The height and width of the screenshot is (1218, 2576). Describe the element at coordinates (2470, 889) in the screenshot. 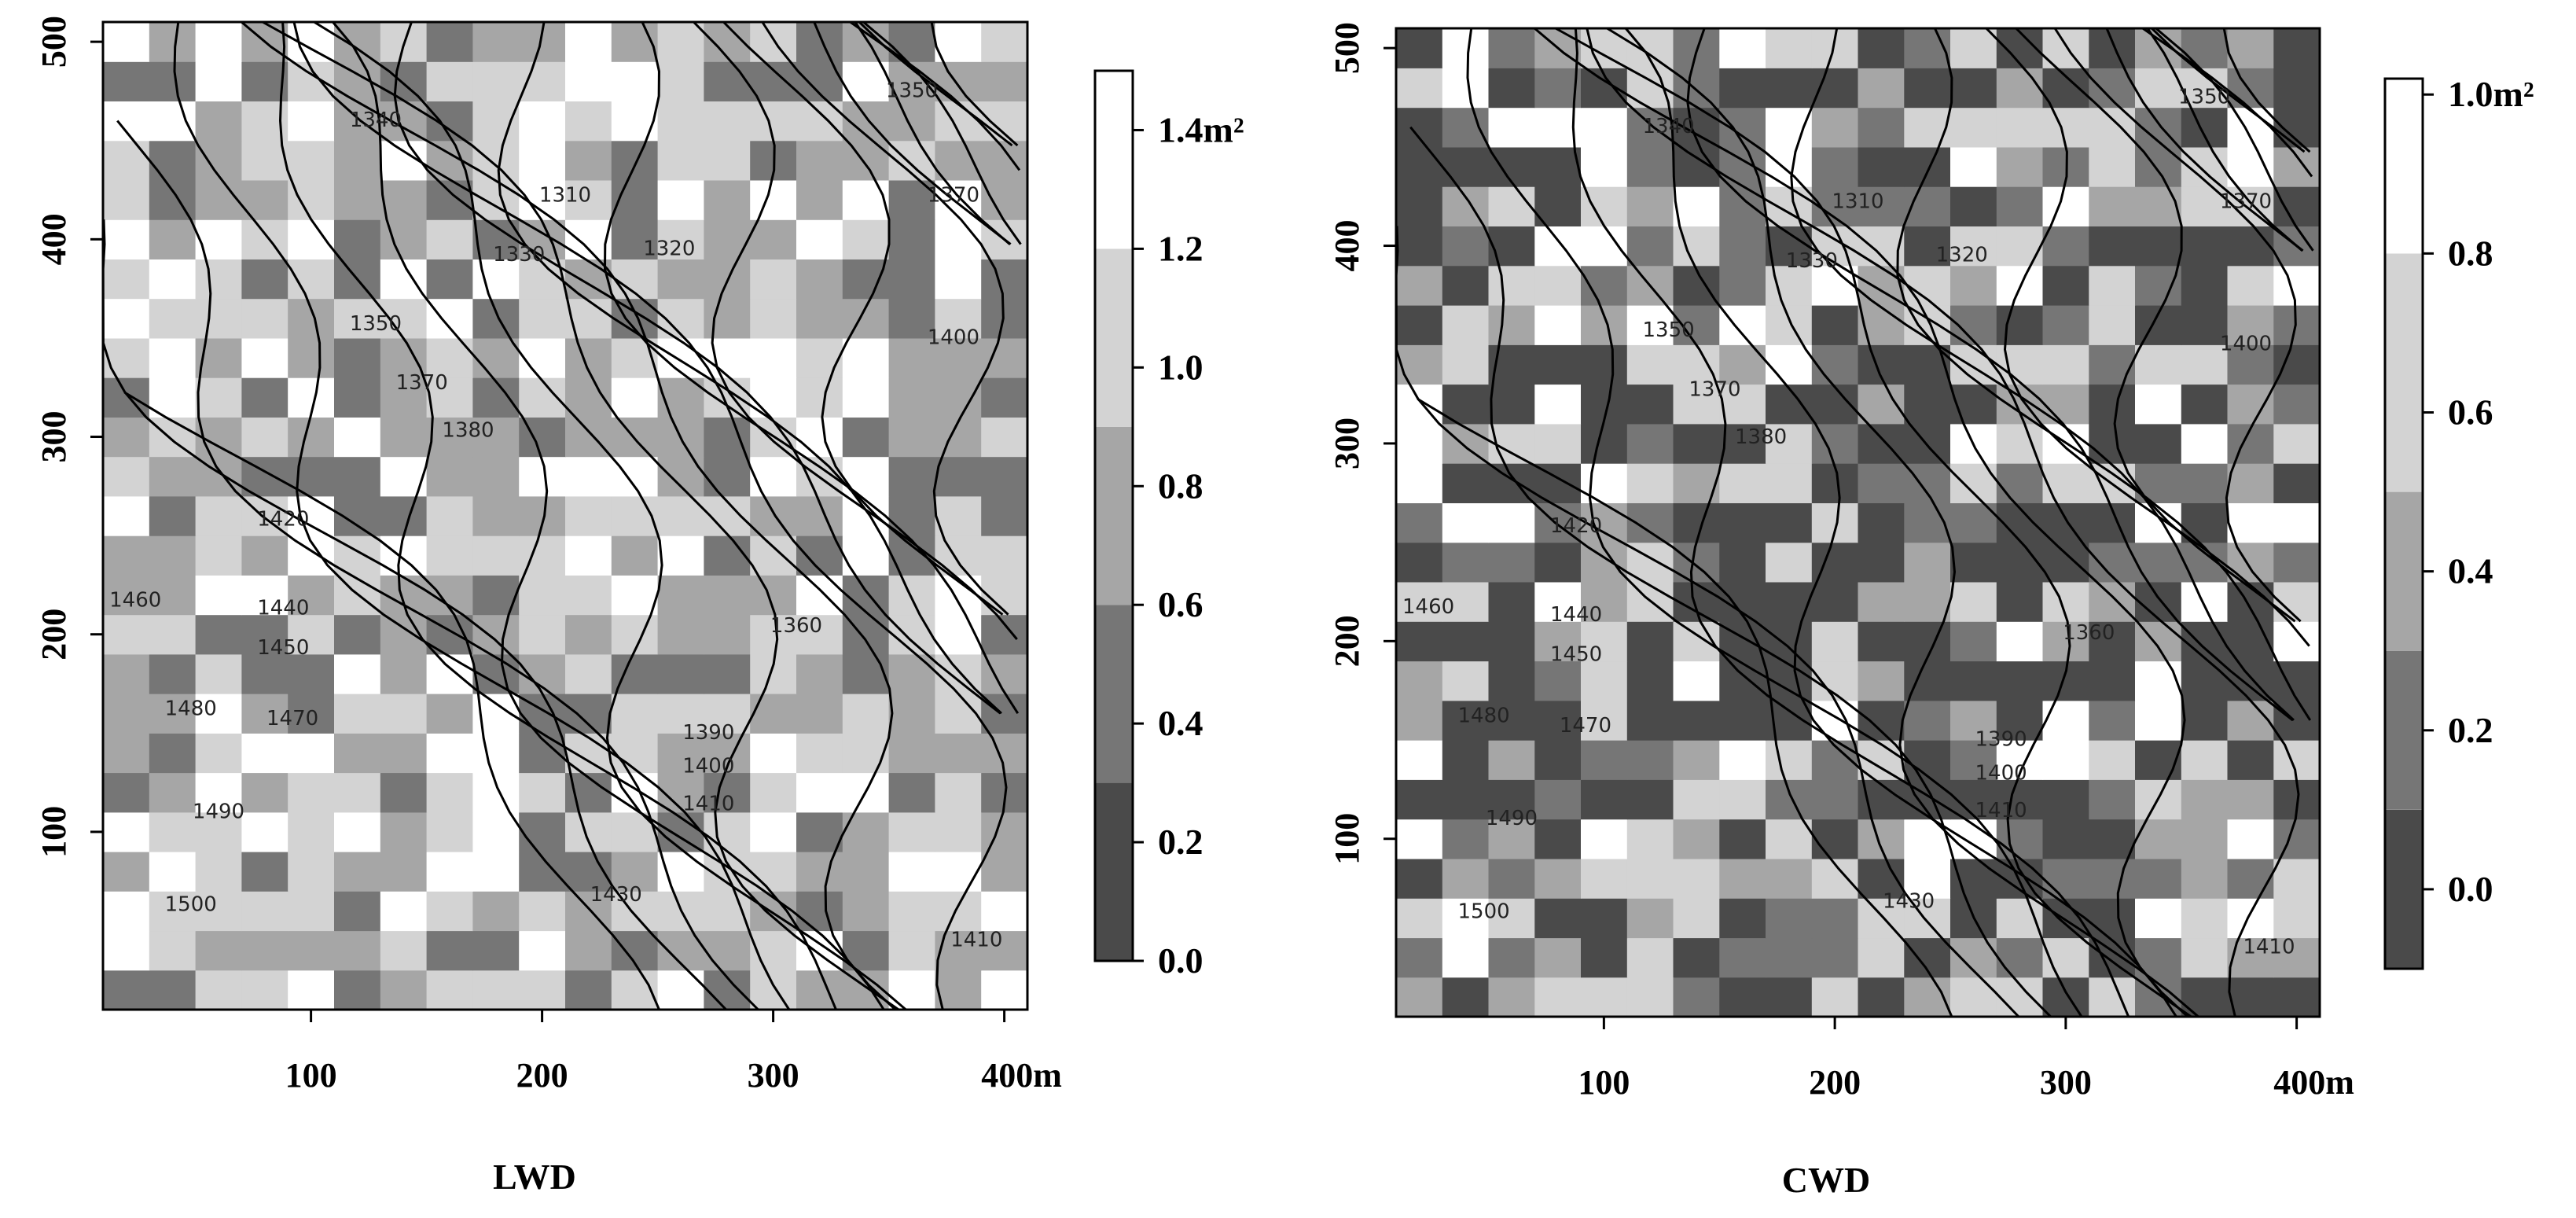

I see `legend-label: 0.0` at that location.